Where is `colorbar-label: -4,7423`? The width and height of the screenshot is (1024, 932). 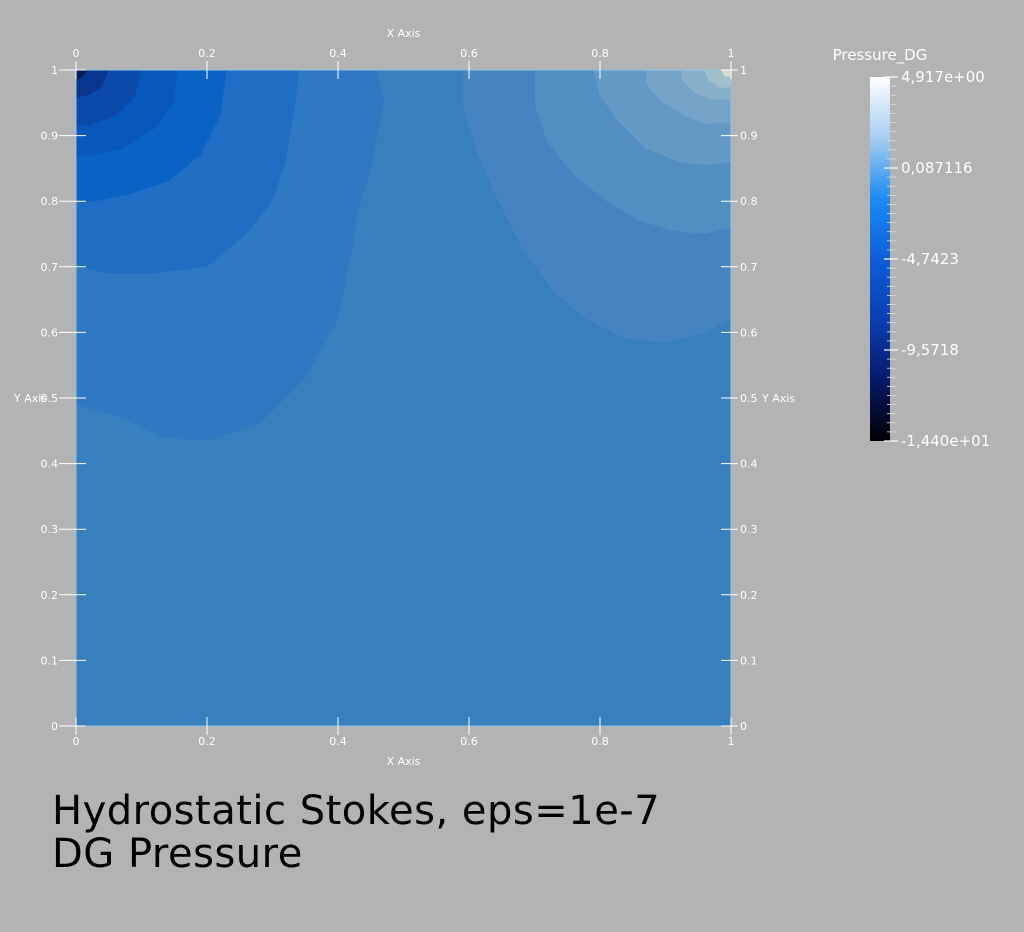
colorbar-label: -4,7423 is located at coordinates (930, 259).